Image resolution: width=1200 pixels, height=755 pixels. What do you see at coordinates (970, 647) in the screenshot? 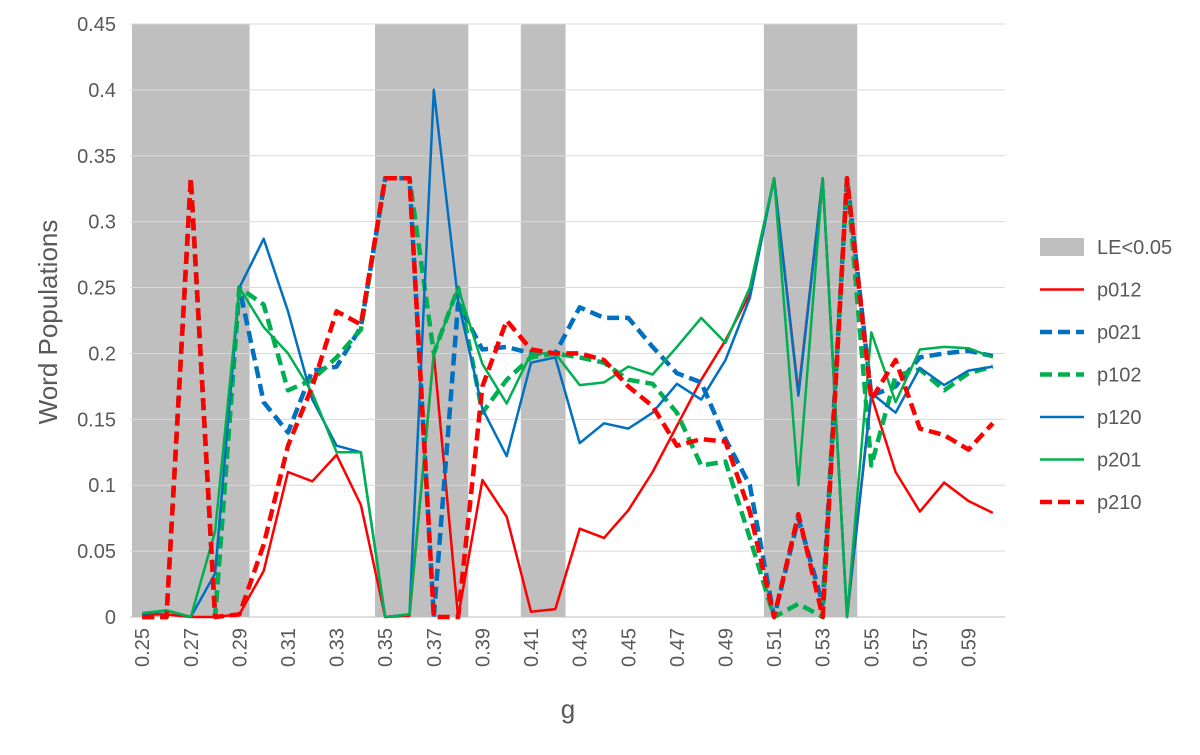
I see `x-tick-label: 0.59` at bounding box center [970, 647].